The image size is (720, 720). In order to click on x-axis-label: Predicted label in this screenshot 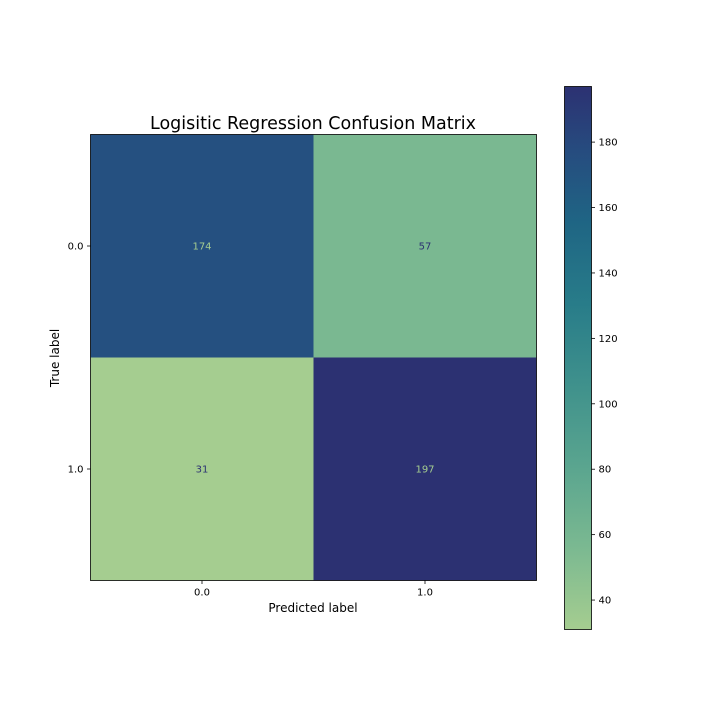, I will do `click(312, 608)`.